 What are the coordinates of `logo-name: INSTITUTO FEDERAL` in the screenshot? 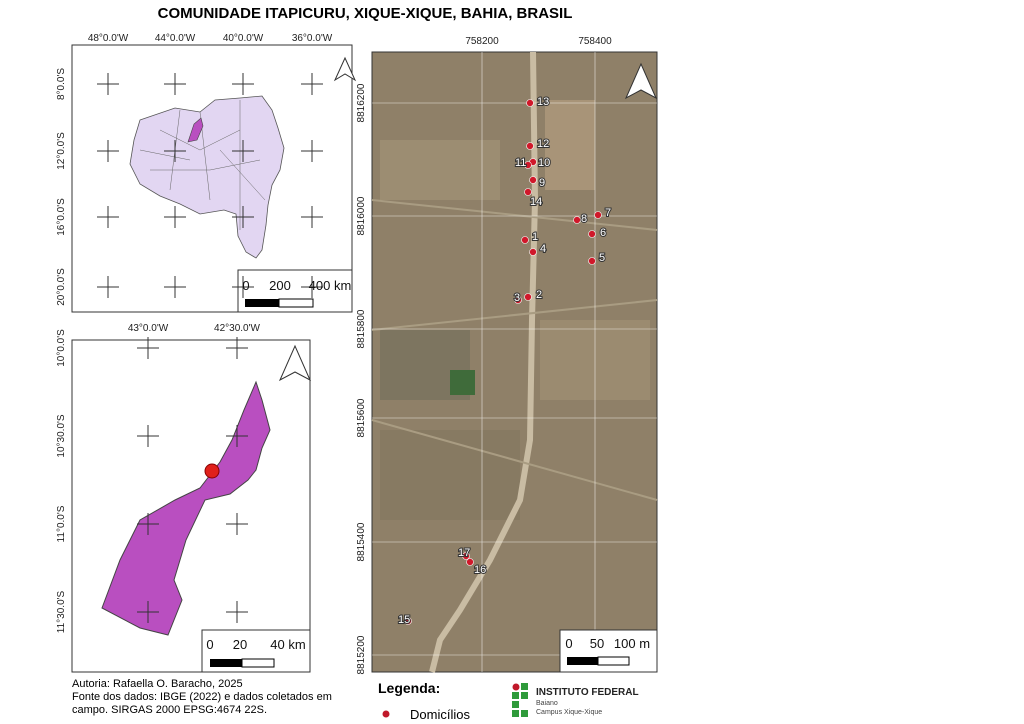 It's located at (587, 692).